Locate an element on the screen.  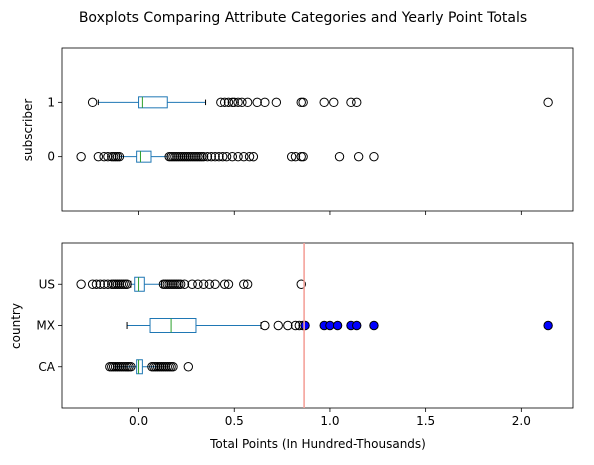
country-US-box is located at coordinates (139, 284).